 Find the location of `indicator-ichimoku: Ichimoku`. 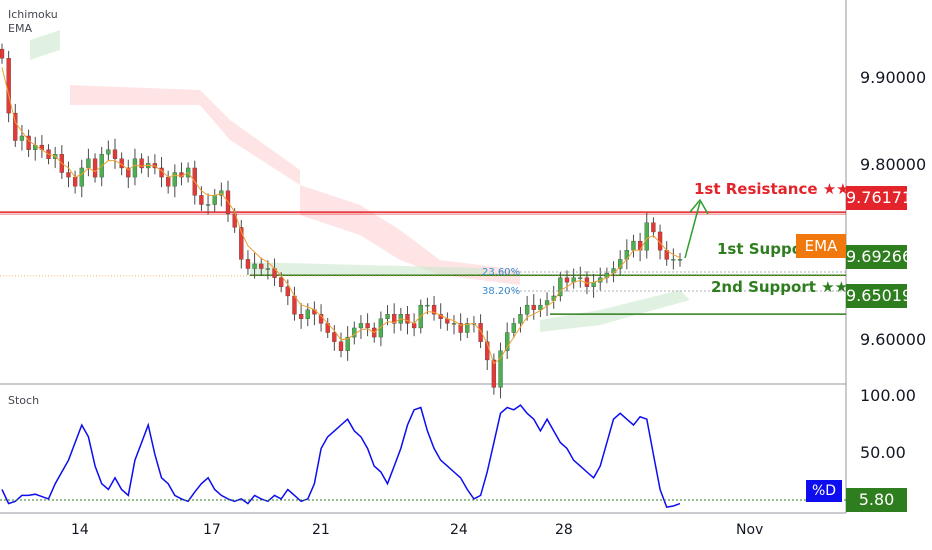

indicator-ichimoku: Ichimoku is located at coordinates (33, 14).